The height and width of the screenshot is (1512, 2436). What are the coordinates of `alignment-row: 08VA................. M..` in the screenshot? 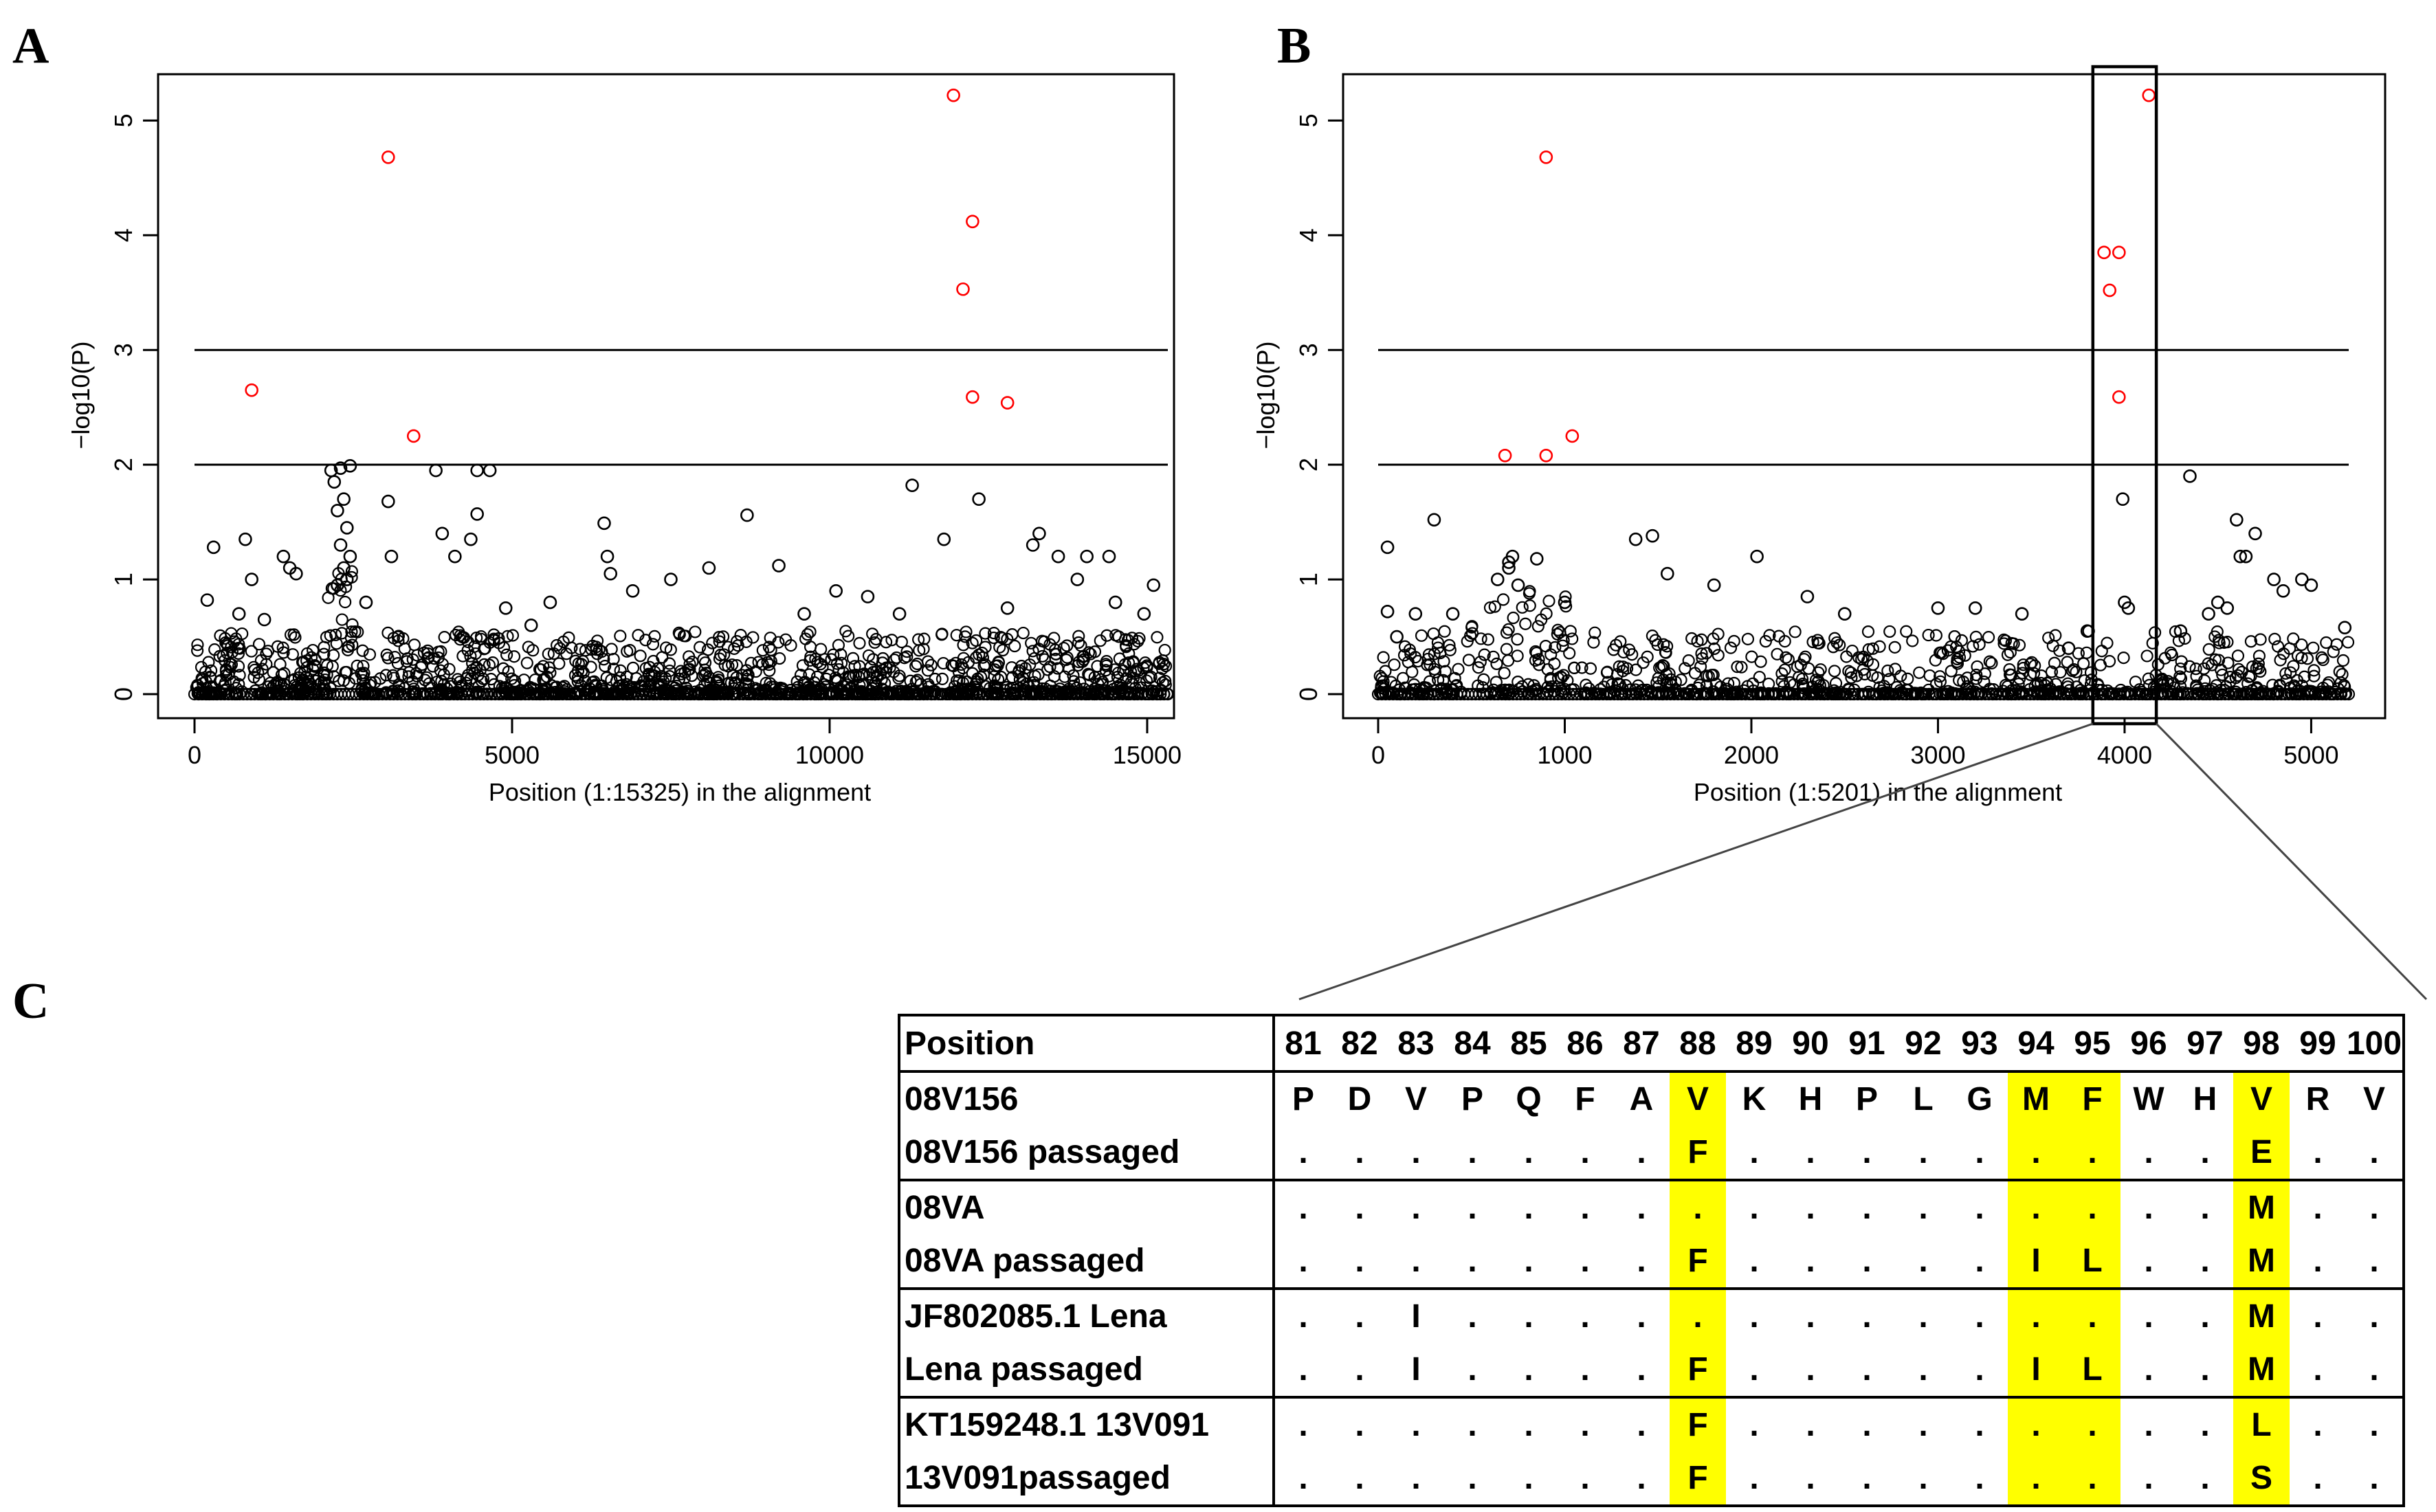 It's located at (1651, 1207).